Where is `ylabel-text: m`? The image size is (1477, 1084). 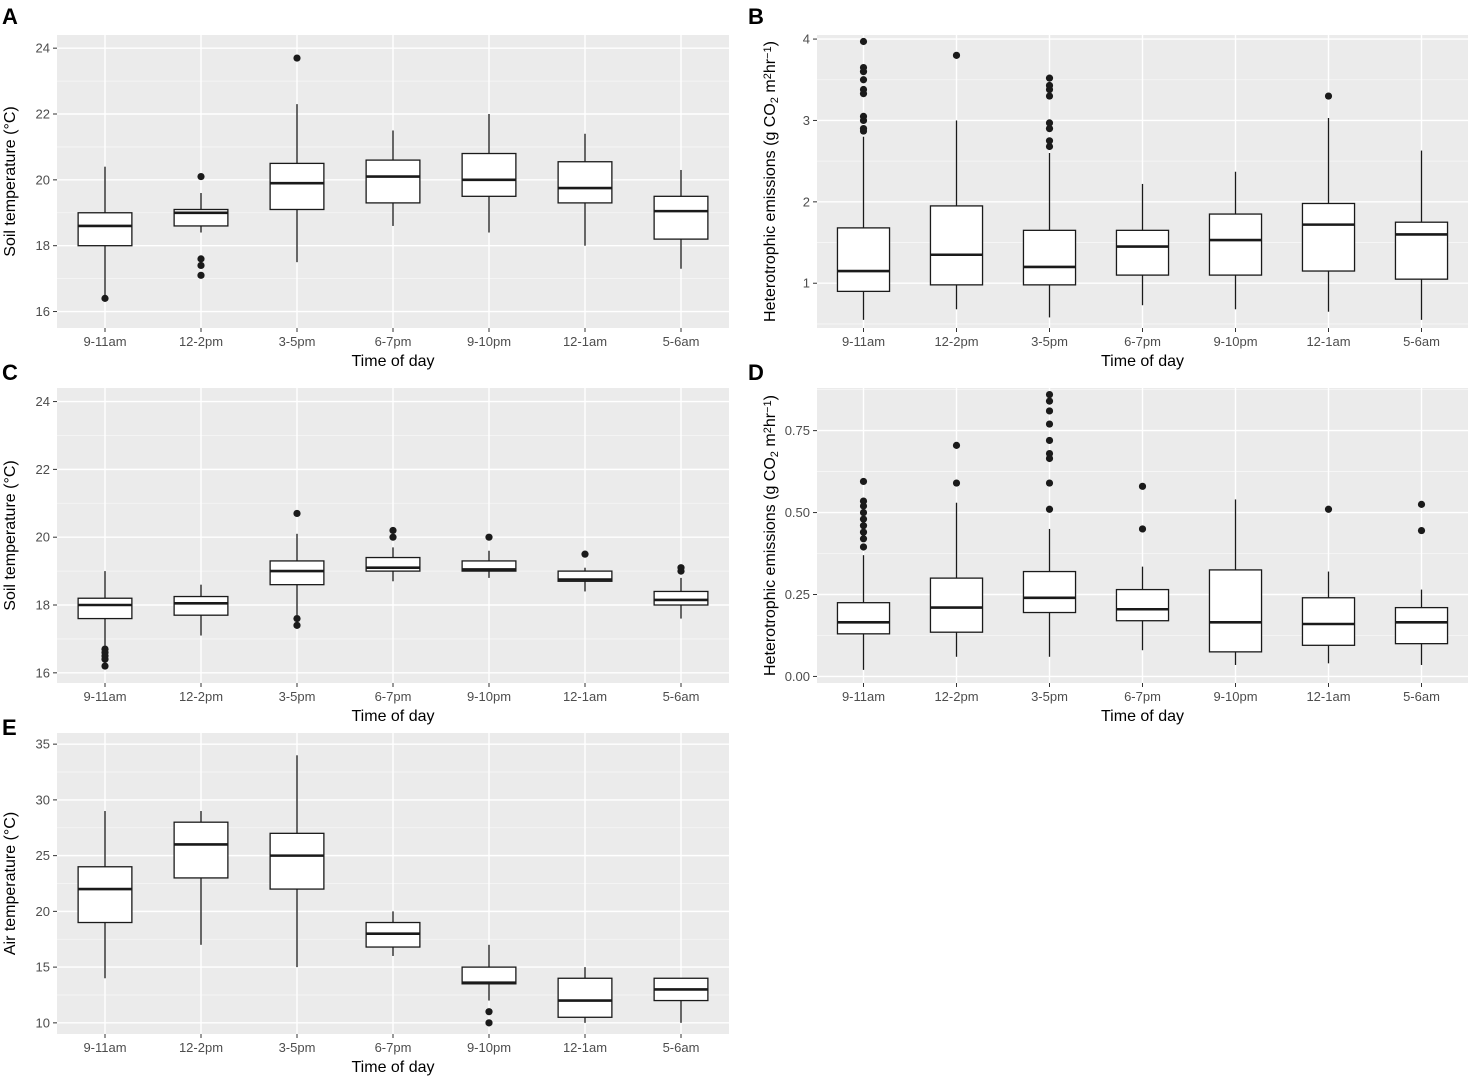
ylabel-text: m is located at coordinates (770, 442).